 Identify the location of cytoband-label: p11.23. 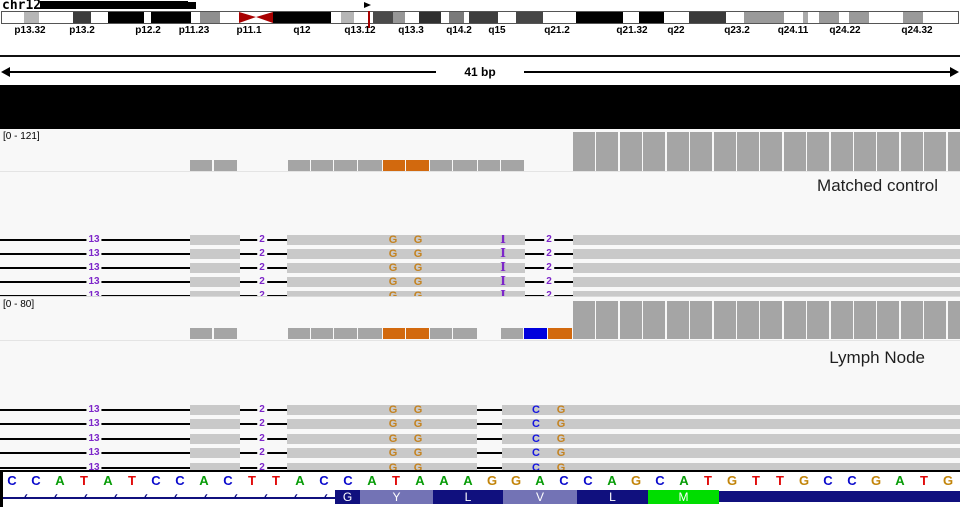
(194, 30).